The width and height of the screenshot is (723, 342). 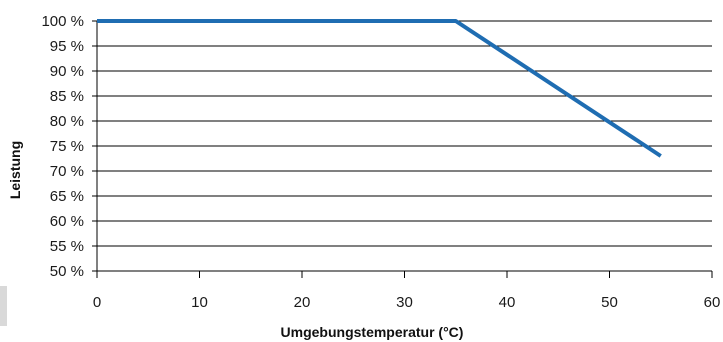 I want to click on y-tick-label: 85 %, so click(x=67, y=96).